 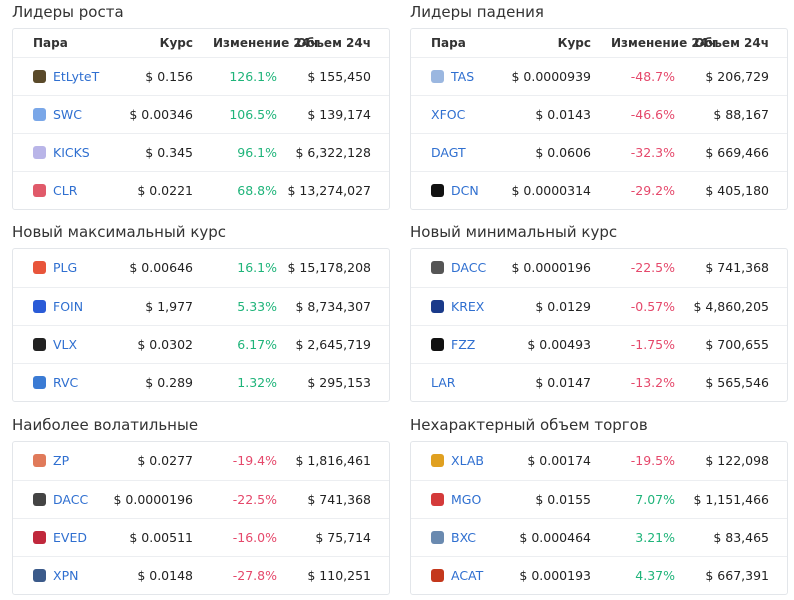 I want to click on volume: $ 4,860,205, so click(x=731, y=306).